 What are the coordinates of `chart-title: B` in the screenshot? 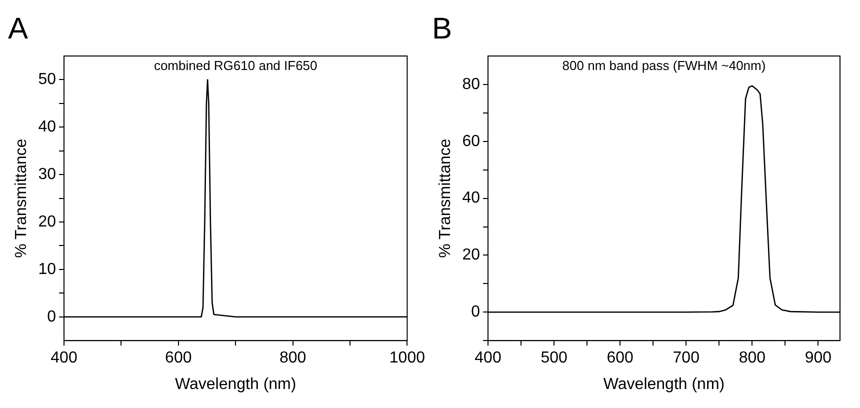 It's located at (442, 29).